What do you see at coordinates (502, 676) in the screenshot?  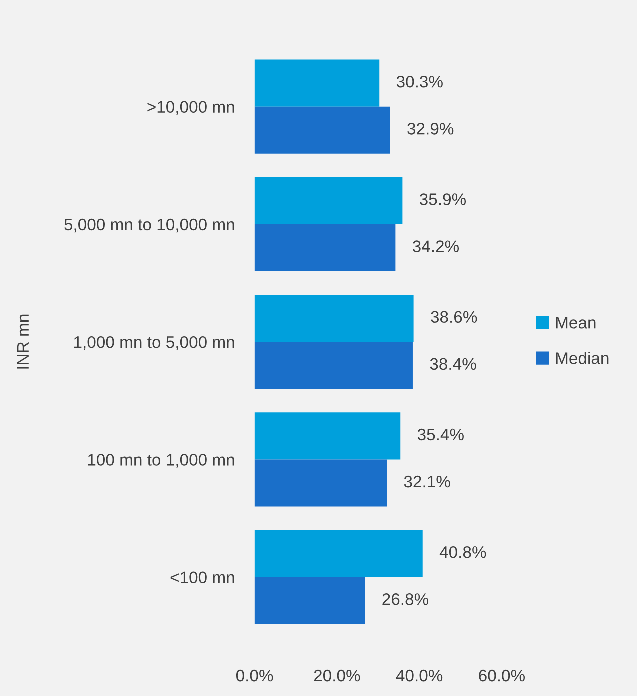 I see `x-tick-label: 60.0%` at bounding box center [502, 676].